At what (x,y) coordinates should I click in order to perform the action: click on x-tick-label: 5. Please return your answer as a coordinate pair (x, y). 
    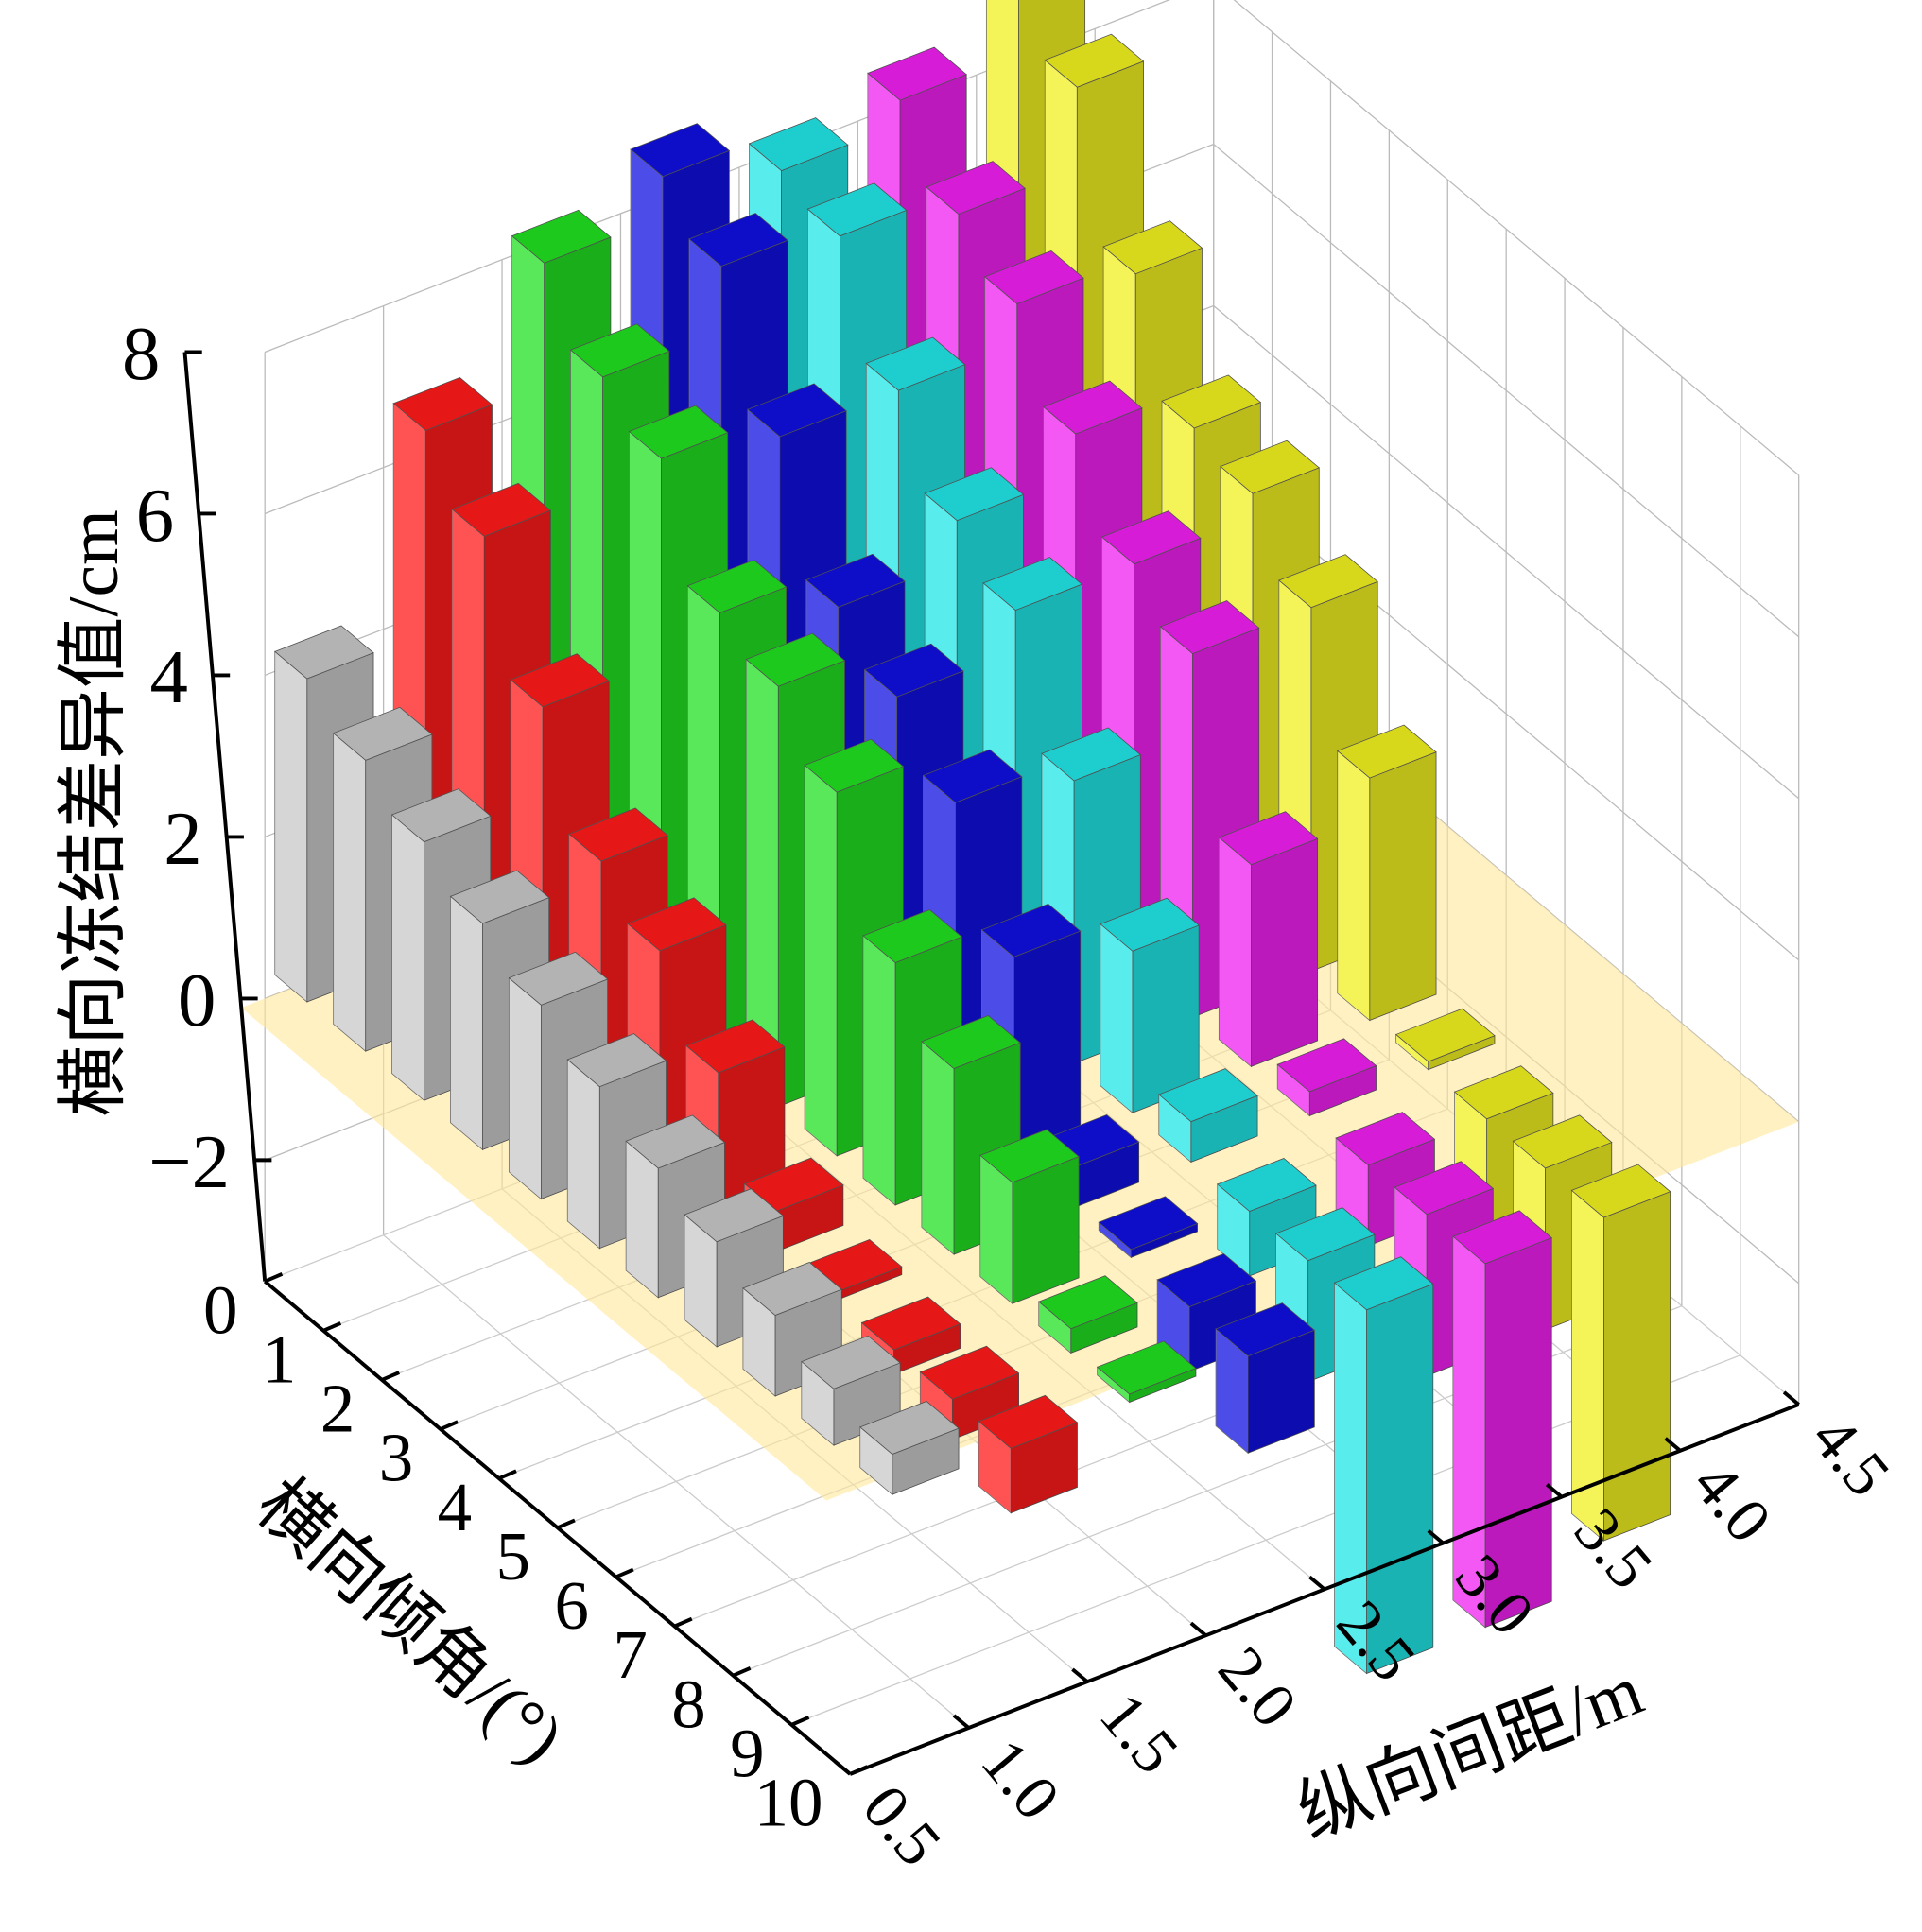
    Looking at the image, I should click on (513, 1556).